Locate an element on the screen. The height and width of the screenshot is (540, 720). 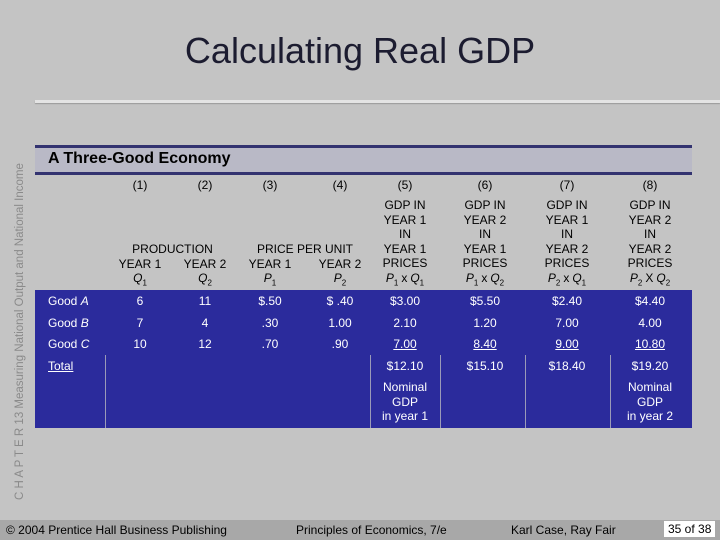
column-number: (5) is located at coordinates (405, 185).